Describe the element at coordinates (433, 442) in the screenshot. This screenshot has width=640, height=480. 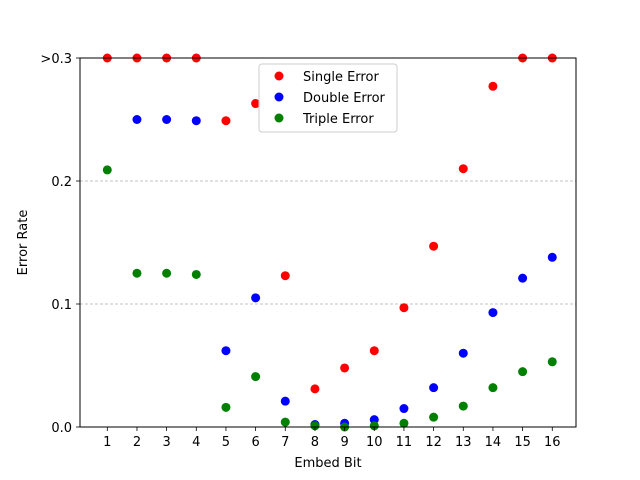
I see `x-tick-label: 12` at that location.